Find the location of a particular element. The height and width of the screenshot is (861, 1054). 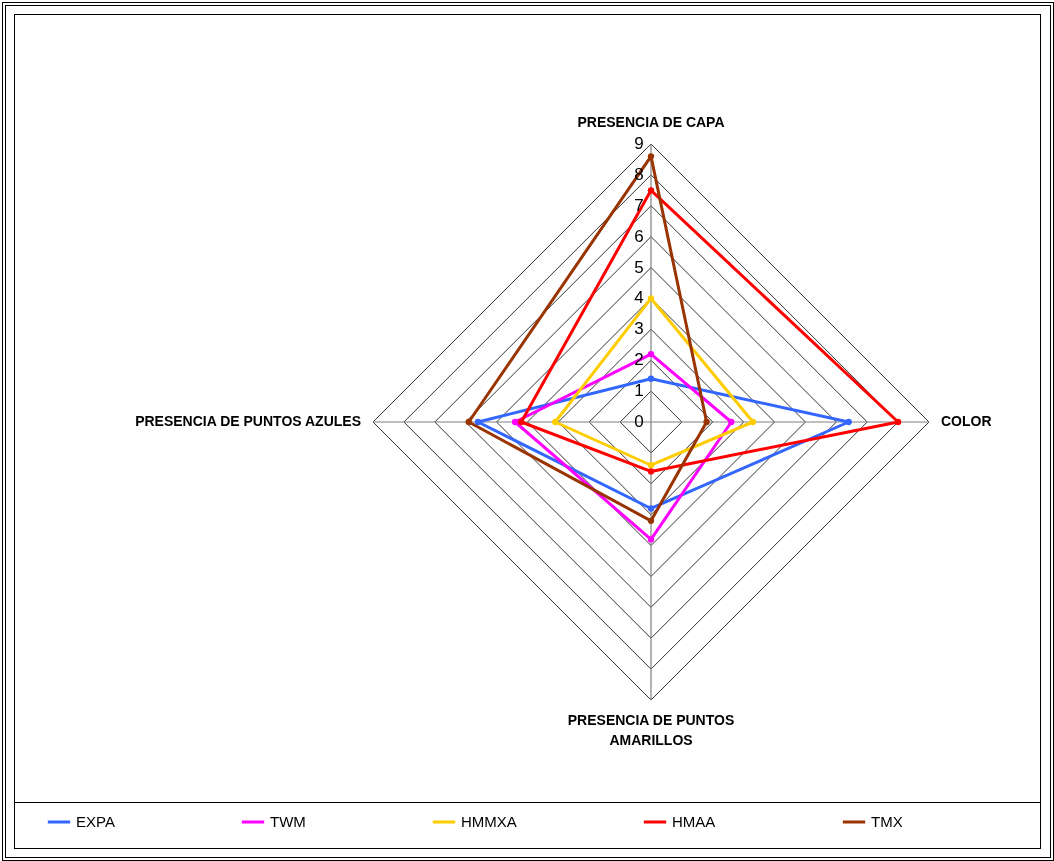

y-tick-label: 7 is located at coordinates (639, 205).